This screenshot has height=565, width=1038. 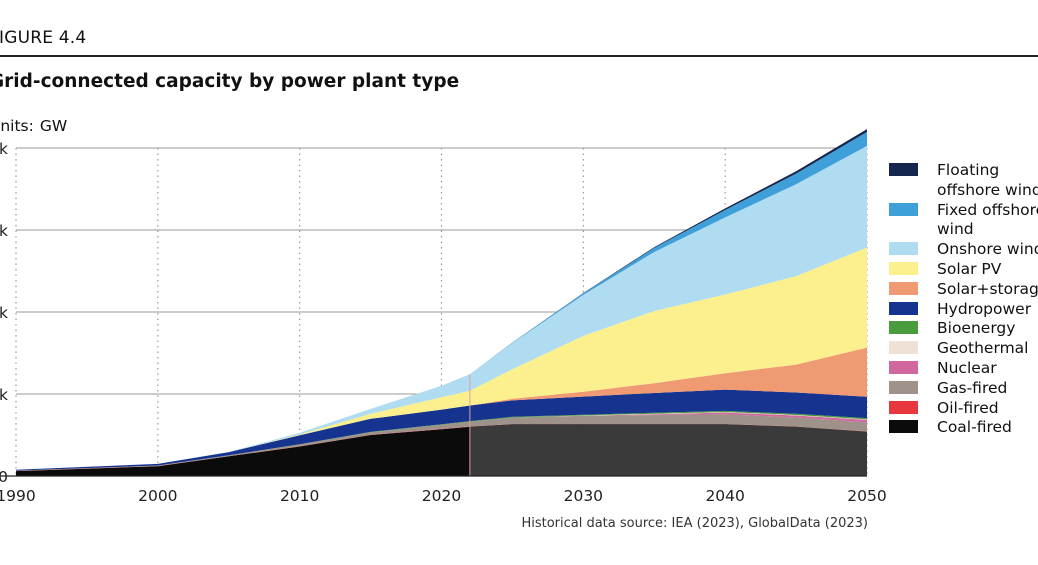 I want to click on units-label: Units: GW, so click(x=33, y=126).